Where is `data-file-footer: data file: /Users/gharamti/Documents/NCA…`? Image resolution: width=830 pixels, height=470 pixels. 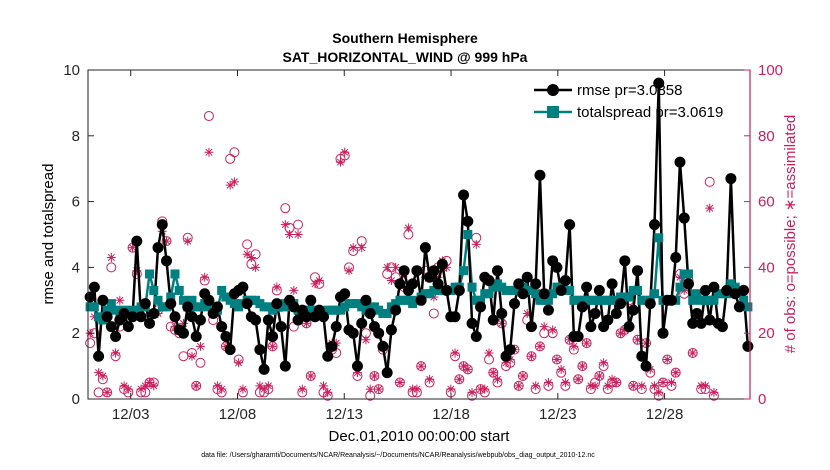
data-file-footer: data file: /Users/gharamti/Documents/NCA… is located at coordinates (398, 455).